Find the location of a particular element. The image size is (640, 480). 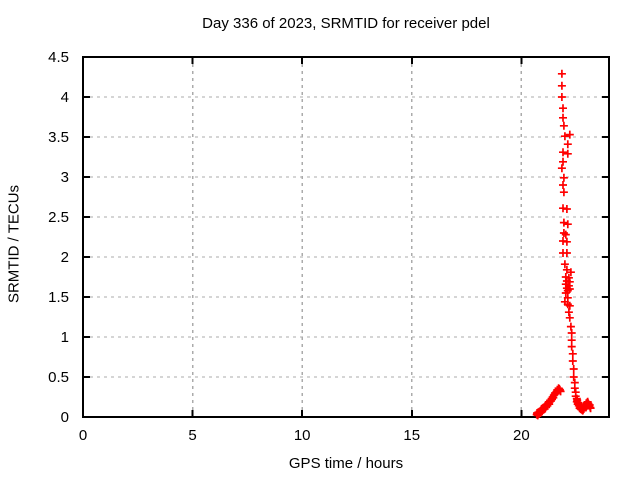

y-tick-label: 3.5 is located at coordinates (58, 137).